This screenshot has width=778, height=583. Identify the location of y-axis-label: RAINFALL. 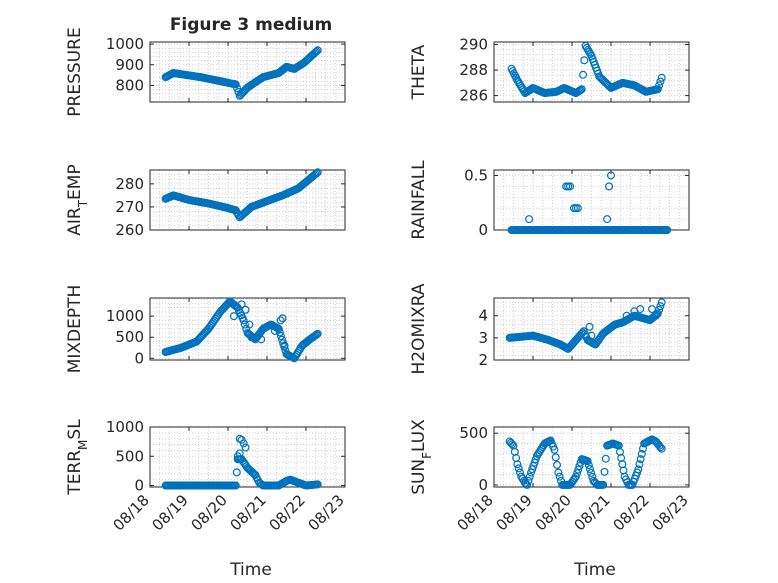
(419, 200).